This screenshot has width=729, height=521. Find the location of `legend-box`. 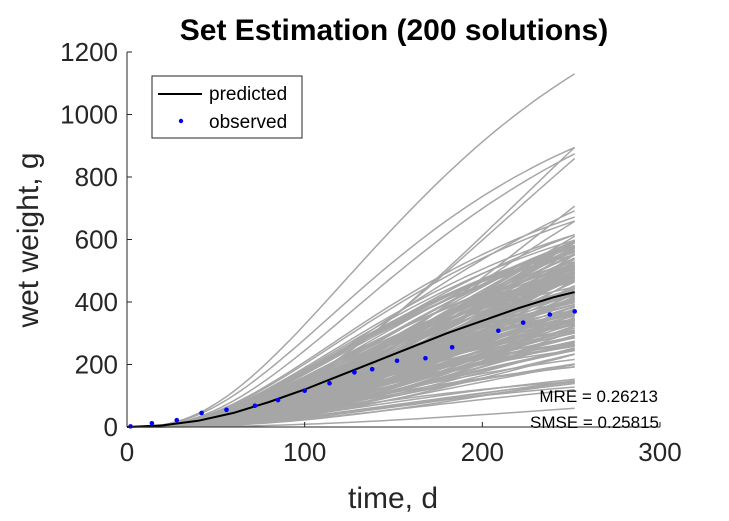

legend-box is located at coordinates (227, 107).